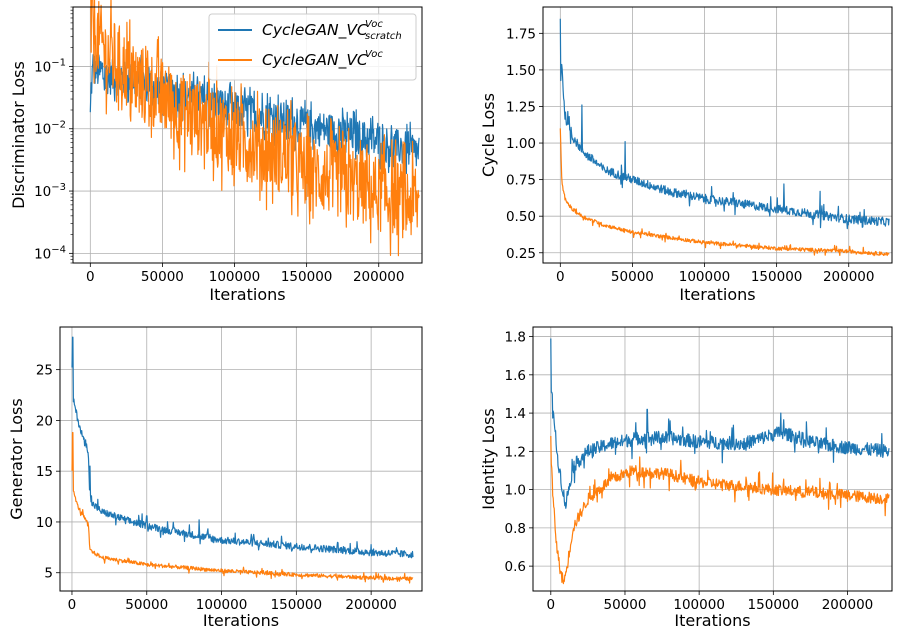 This screenshot has height=633, width=901. What do you see at coordinates (44, 472) in the screenshot?
I see `y-tick-label: 15` at bounding box center [44, 472].